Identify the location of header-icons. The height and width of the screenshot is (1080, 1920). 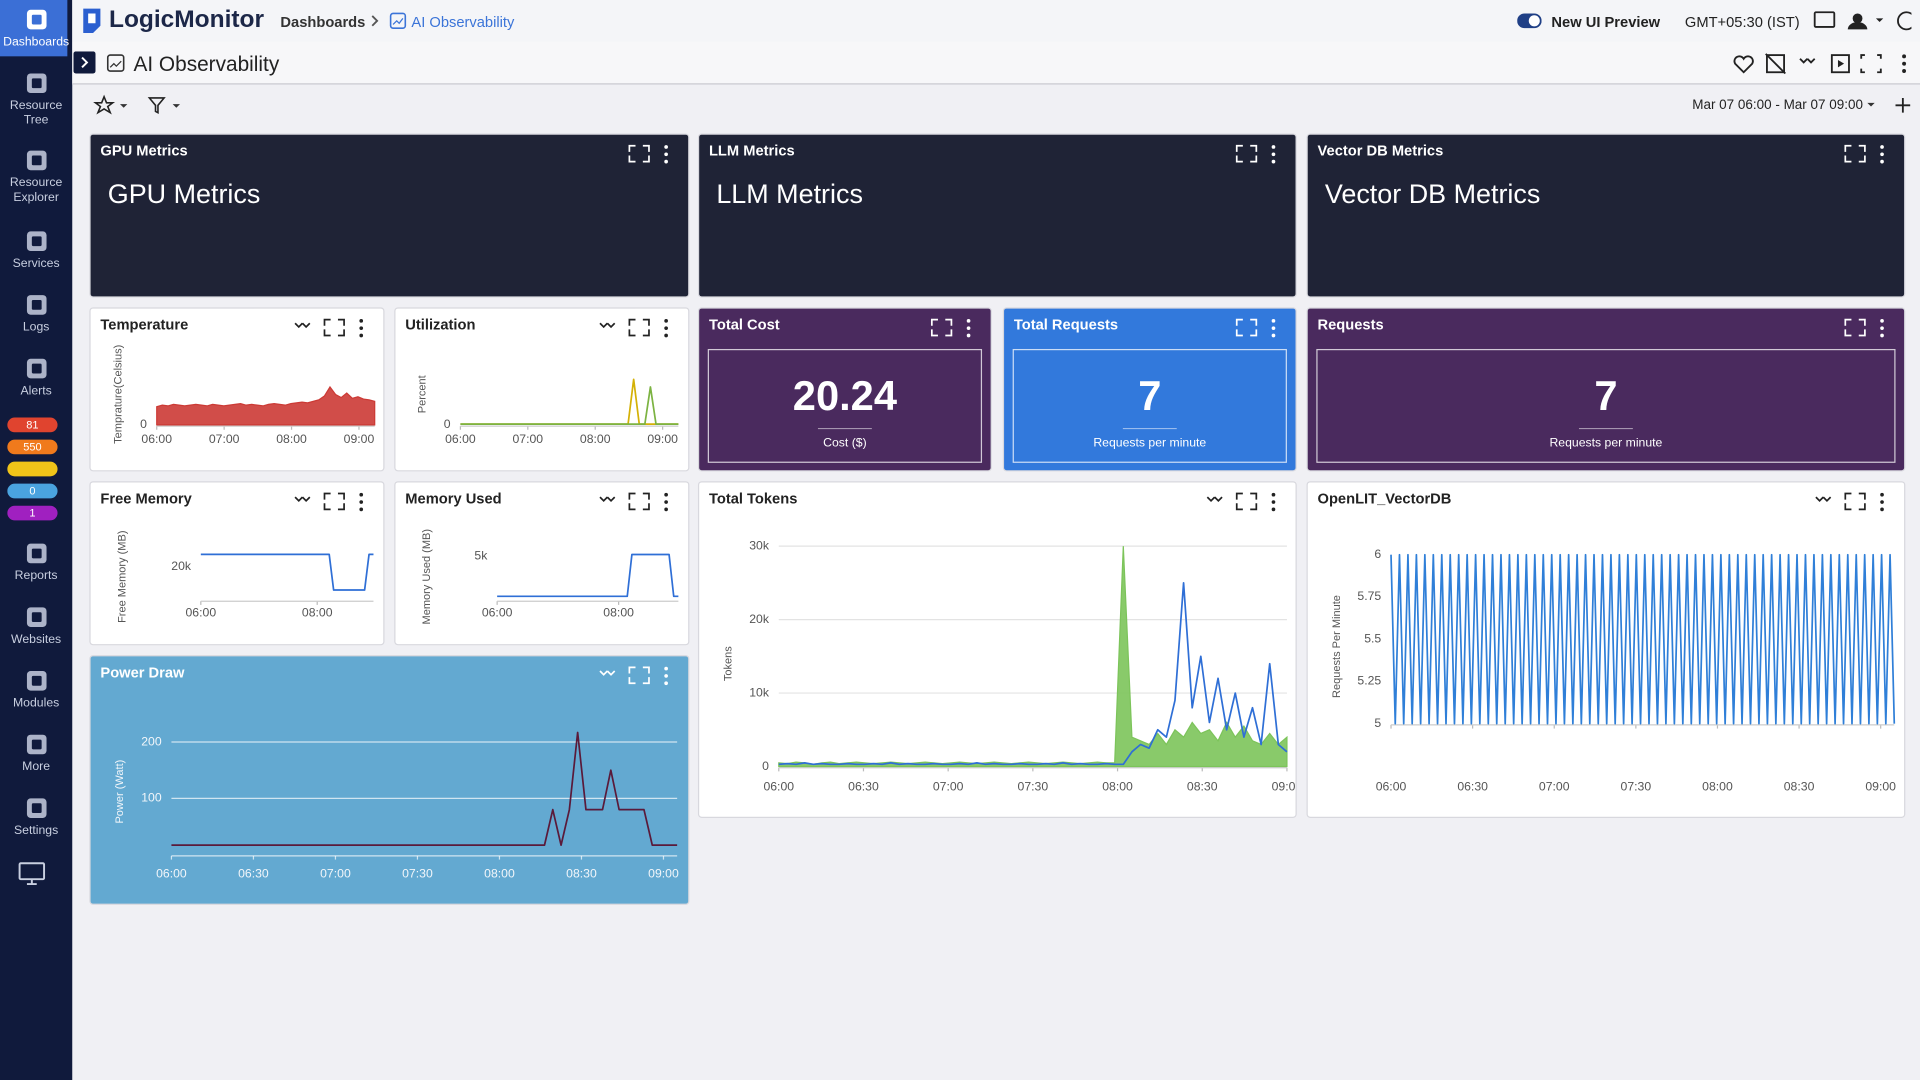
(1862, 21).